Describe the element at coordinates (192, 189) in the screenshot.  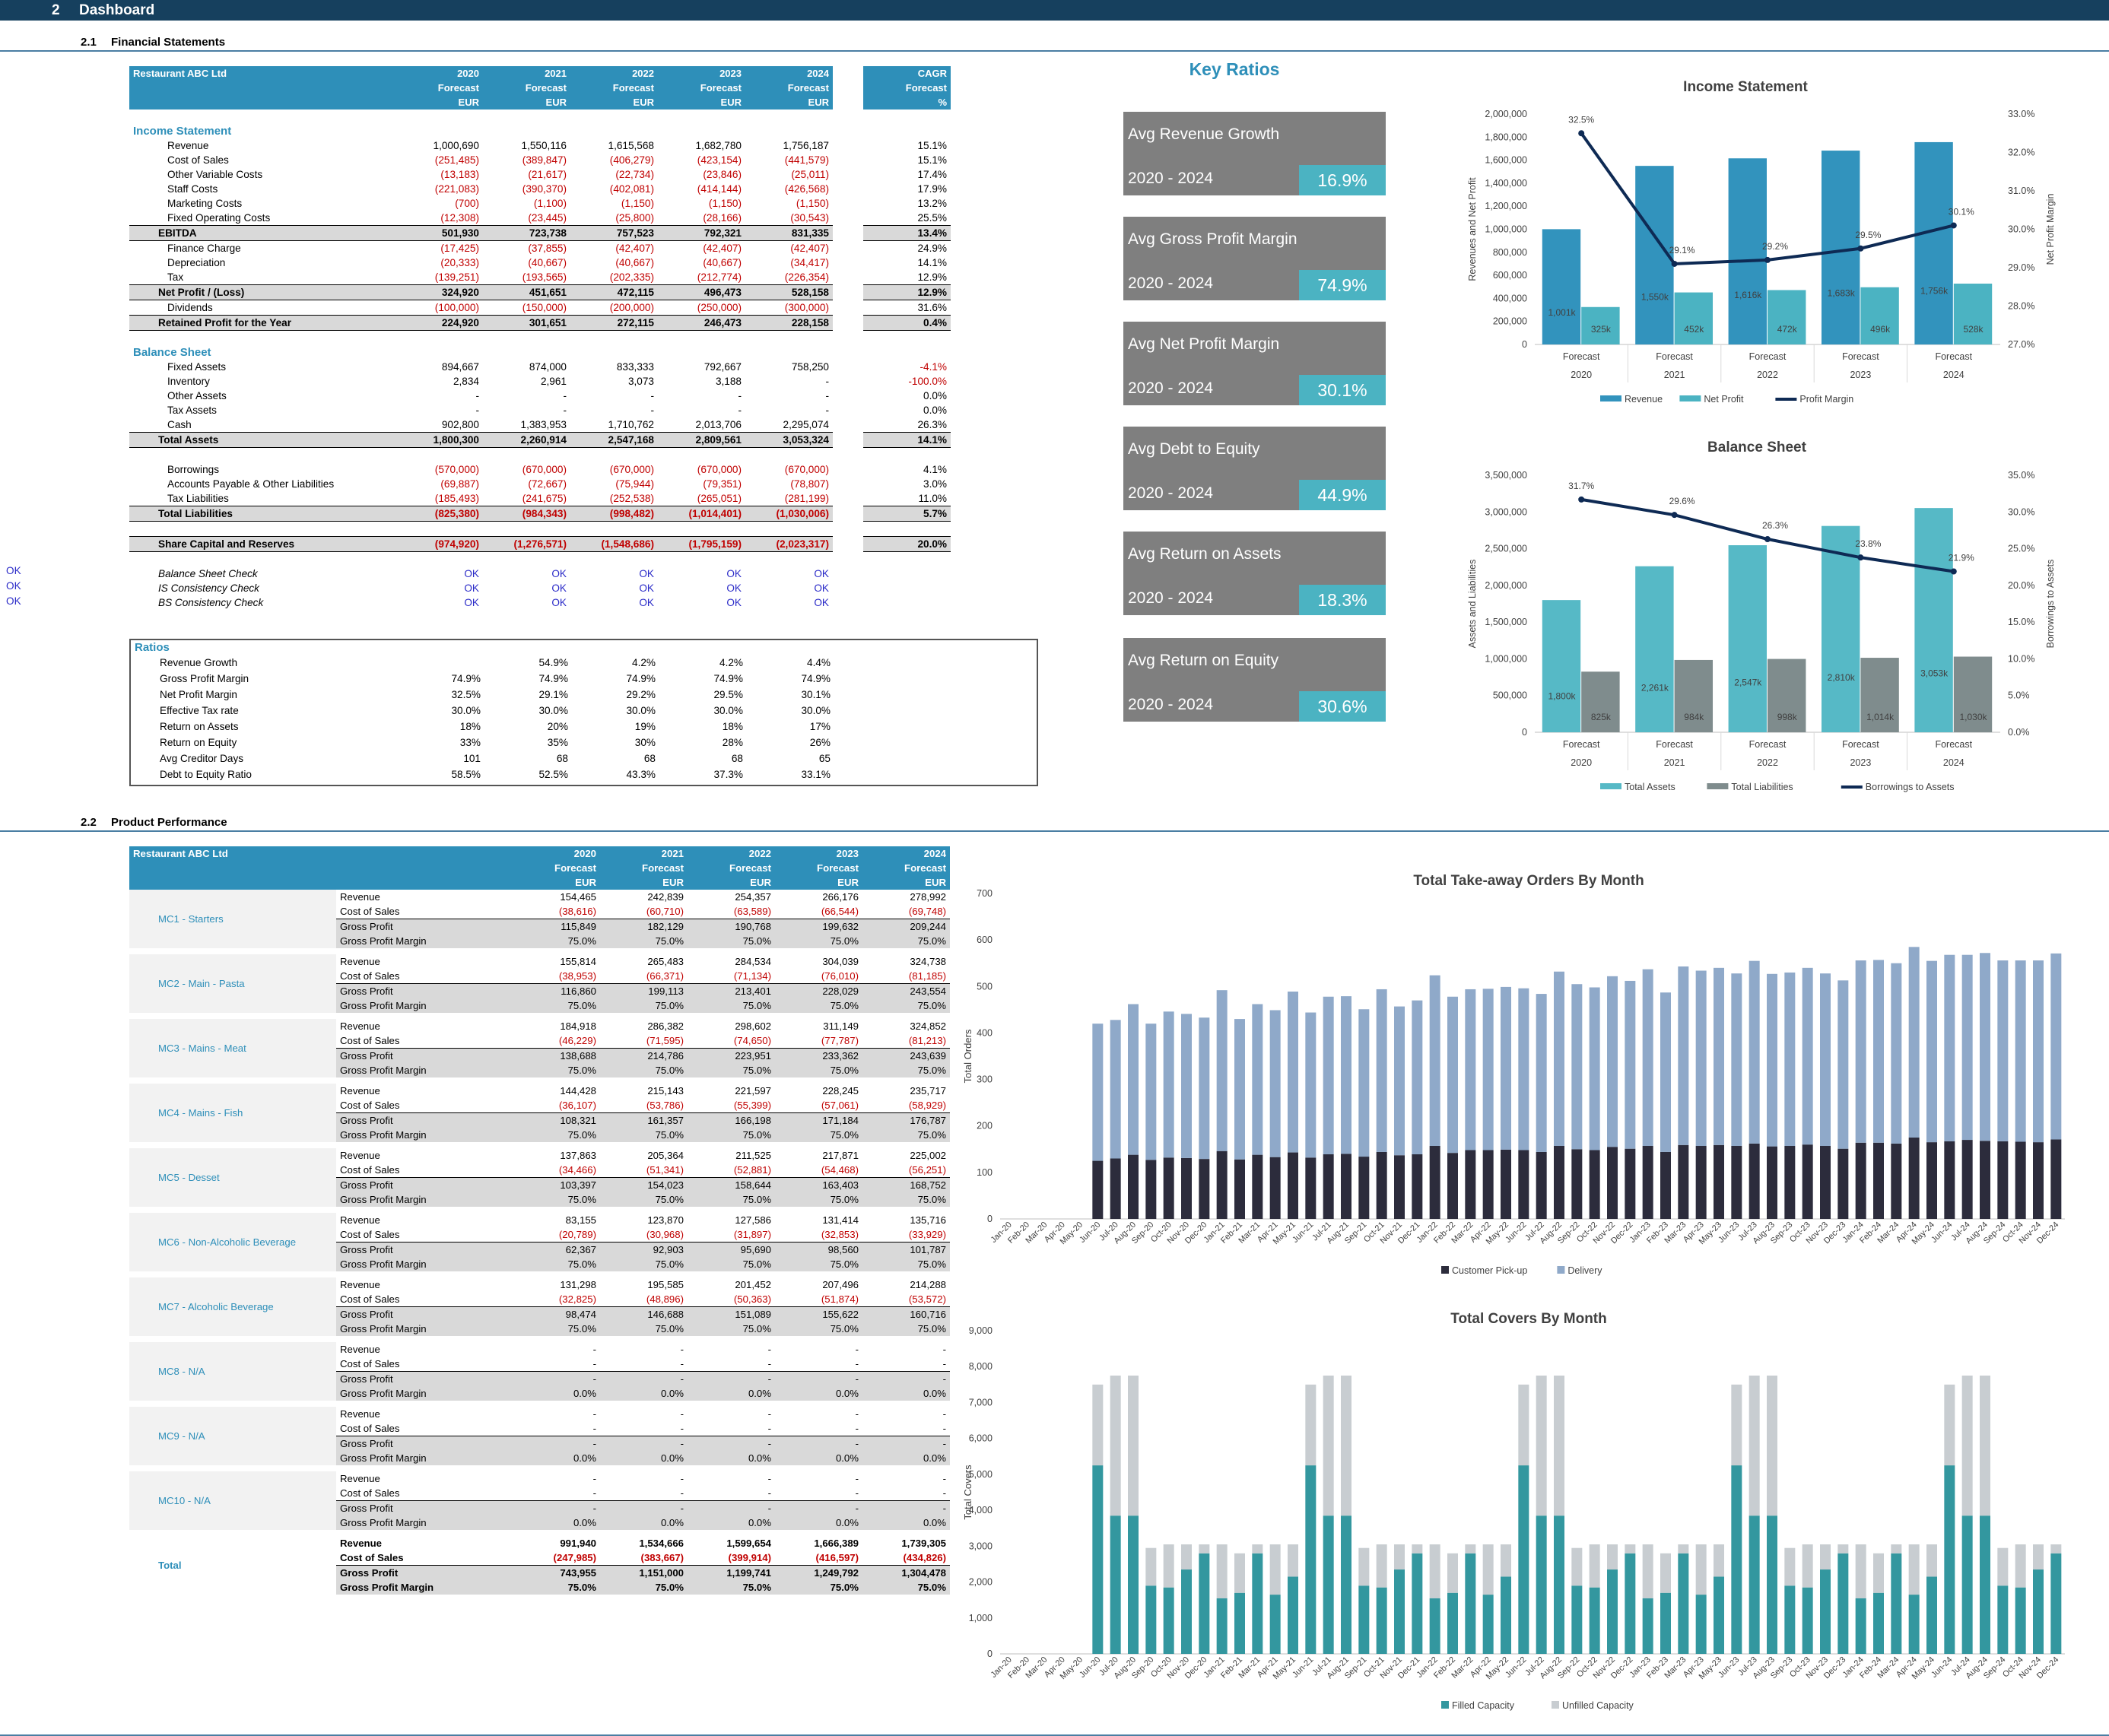
I see `row-label: Staff Costs` at that location.